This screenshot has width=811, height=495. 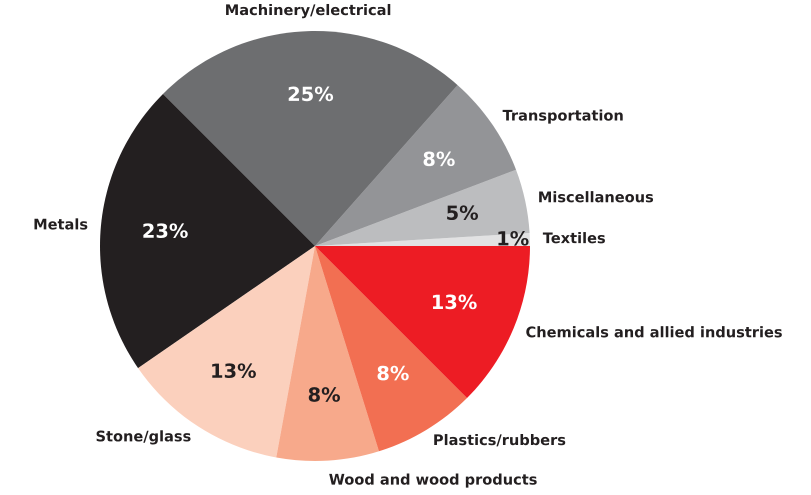 I want to click on slice-label: Plastics/rubbers, so click(x=500, y=440).